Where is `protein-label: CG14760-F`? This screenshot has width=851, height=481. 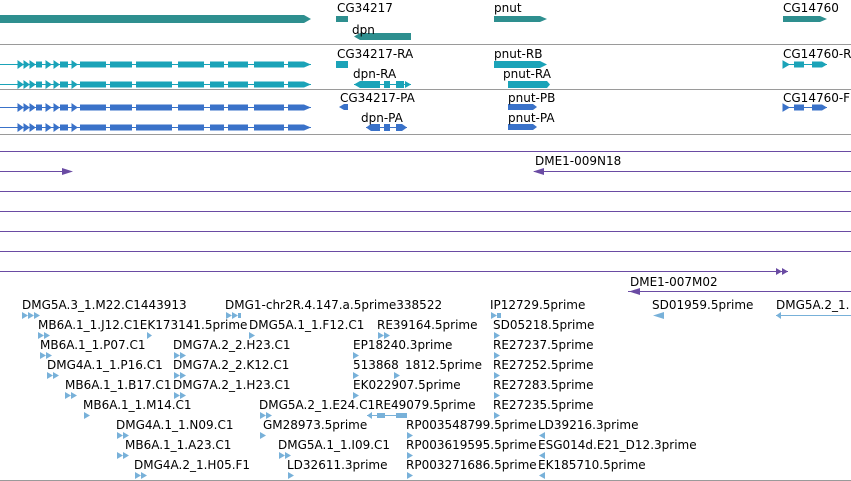
protein-label: CG14760-F is located at coordinates (816, 98).